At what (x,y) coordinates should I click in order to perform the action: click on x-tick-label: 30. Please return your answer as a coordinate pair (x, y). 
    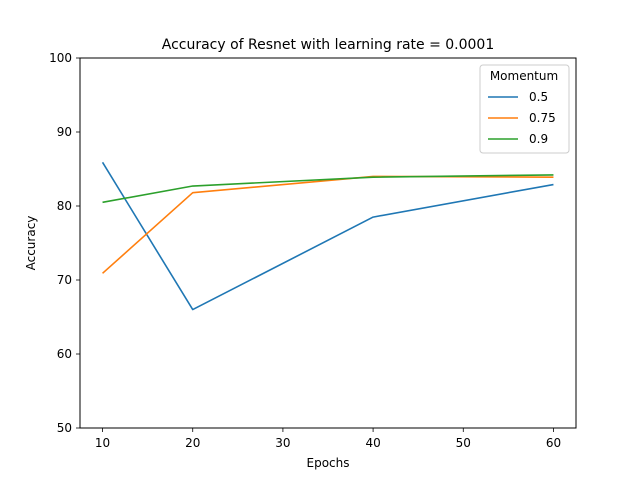
    Looking at the image, I should click on (282, 443).